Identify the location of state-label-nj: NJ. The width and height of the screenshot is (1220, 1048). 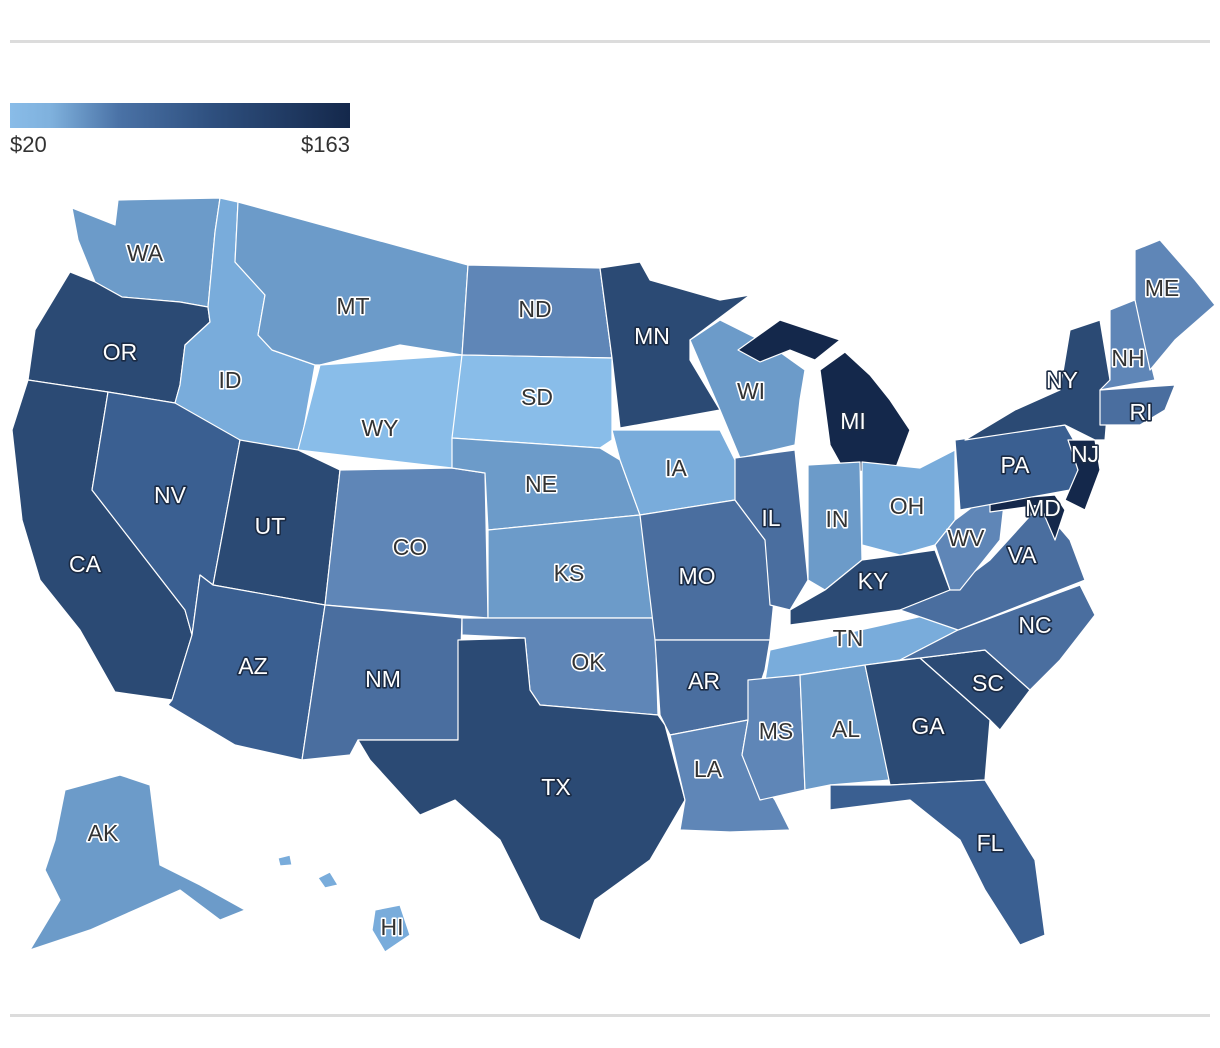
(1085, 454).